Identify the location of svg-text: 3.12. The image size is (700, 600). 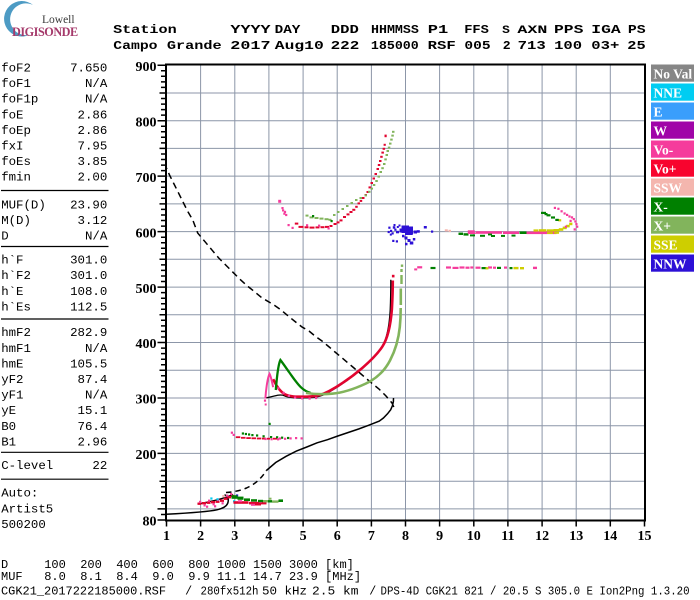
(93, 221).